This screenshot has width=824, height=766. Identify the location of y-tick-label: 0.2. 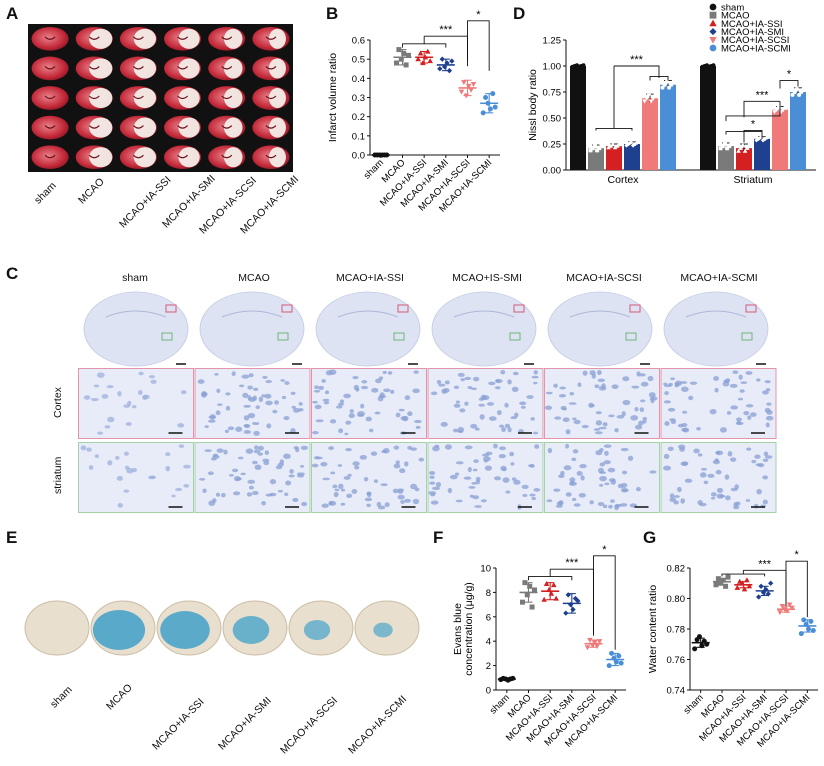
(358, 117).